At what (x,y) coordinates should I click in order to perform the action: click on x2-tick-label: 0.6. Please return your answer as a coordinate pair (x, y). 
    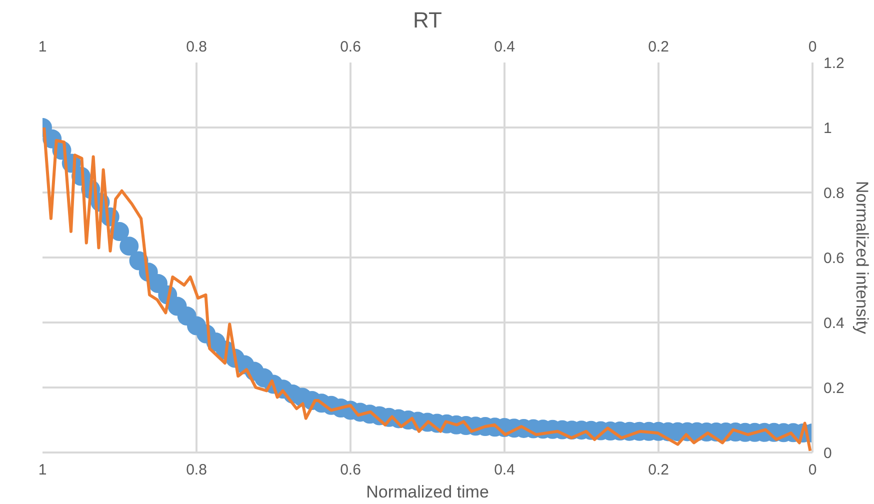
    Looking at the image, I should click on (350, 470).